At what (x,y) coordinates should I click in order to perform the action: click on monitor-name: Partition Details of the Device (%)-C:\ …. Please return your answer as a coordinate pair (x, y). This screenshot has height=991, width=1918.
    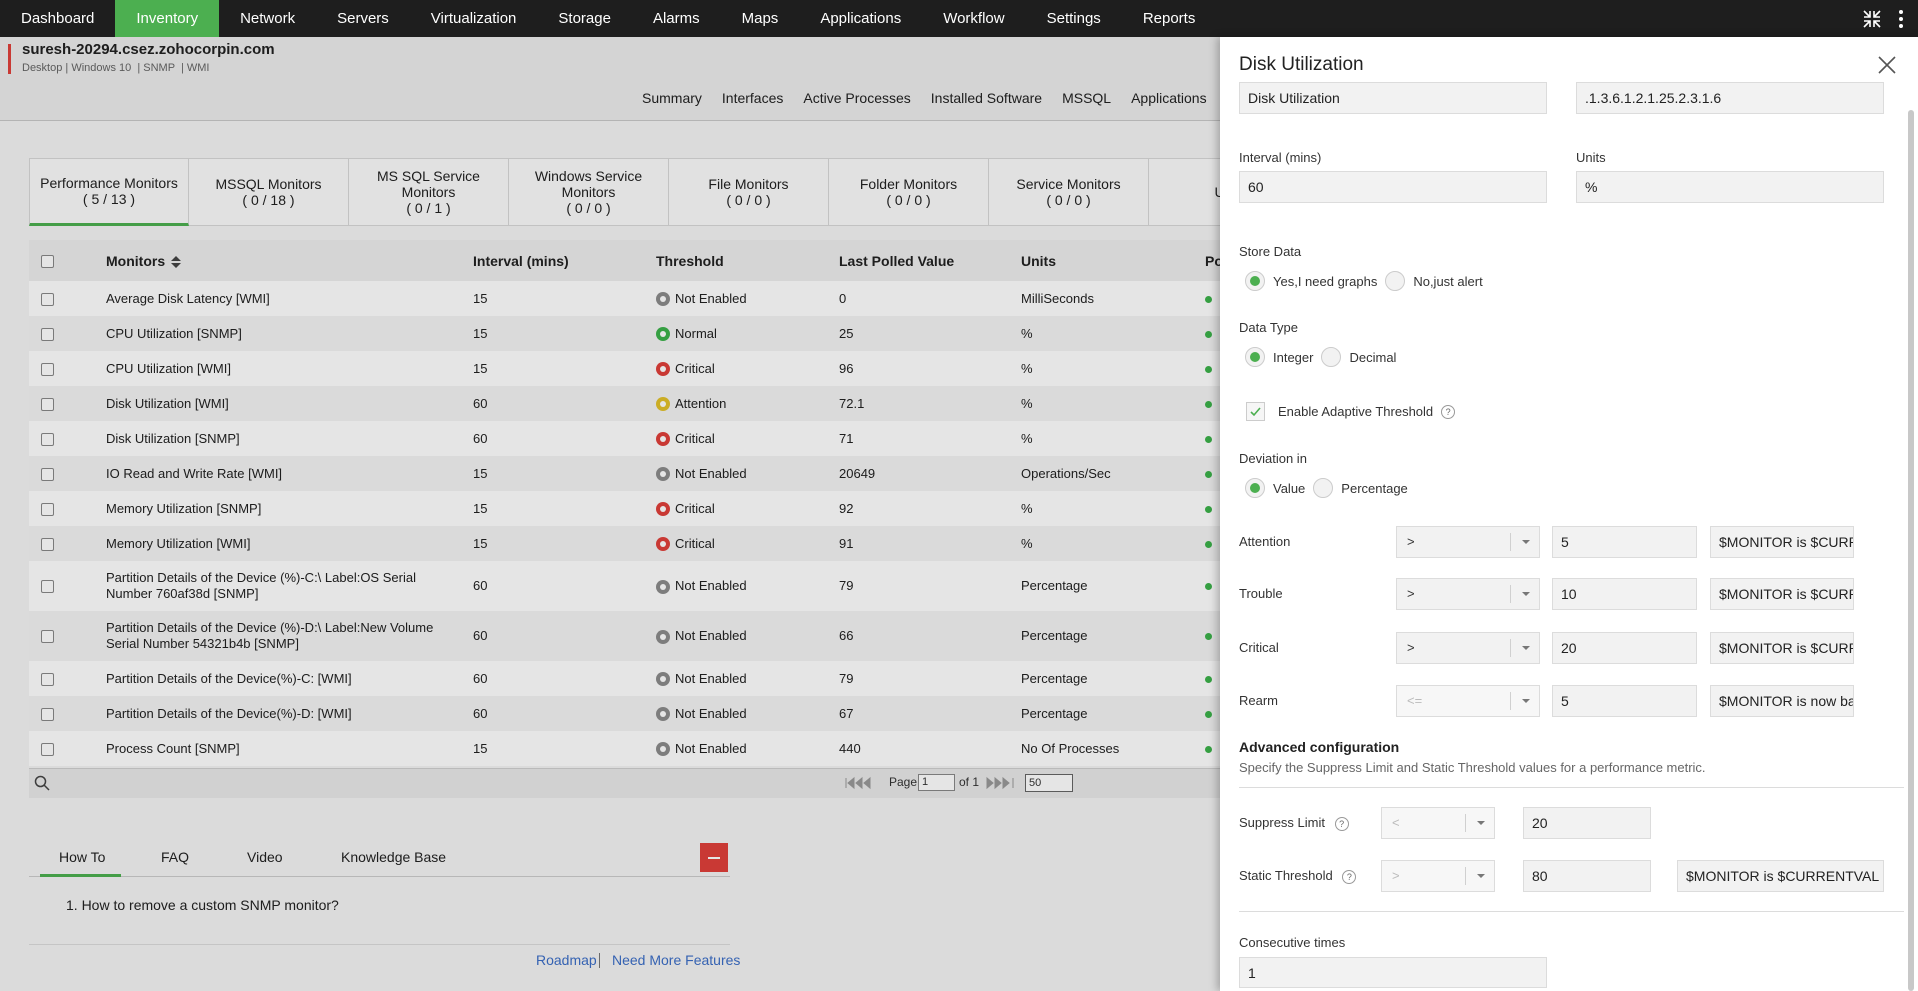
    Looking at the image, I should click on (261, 585).